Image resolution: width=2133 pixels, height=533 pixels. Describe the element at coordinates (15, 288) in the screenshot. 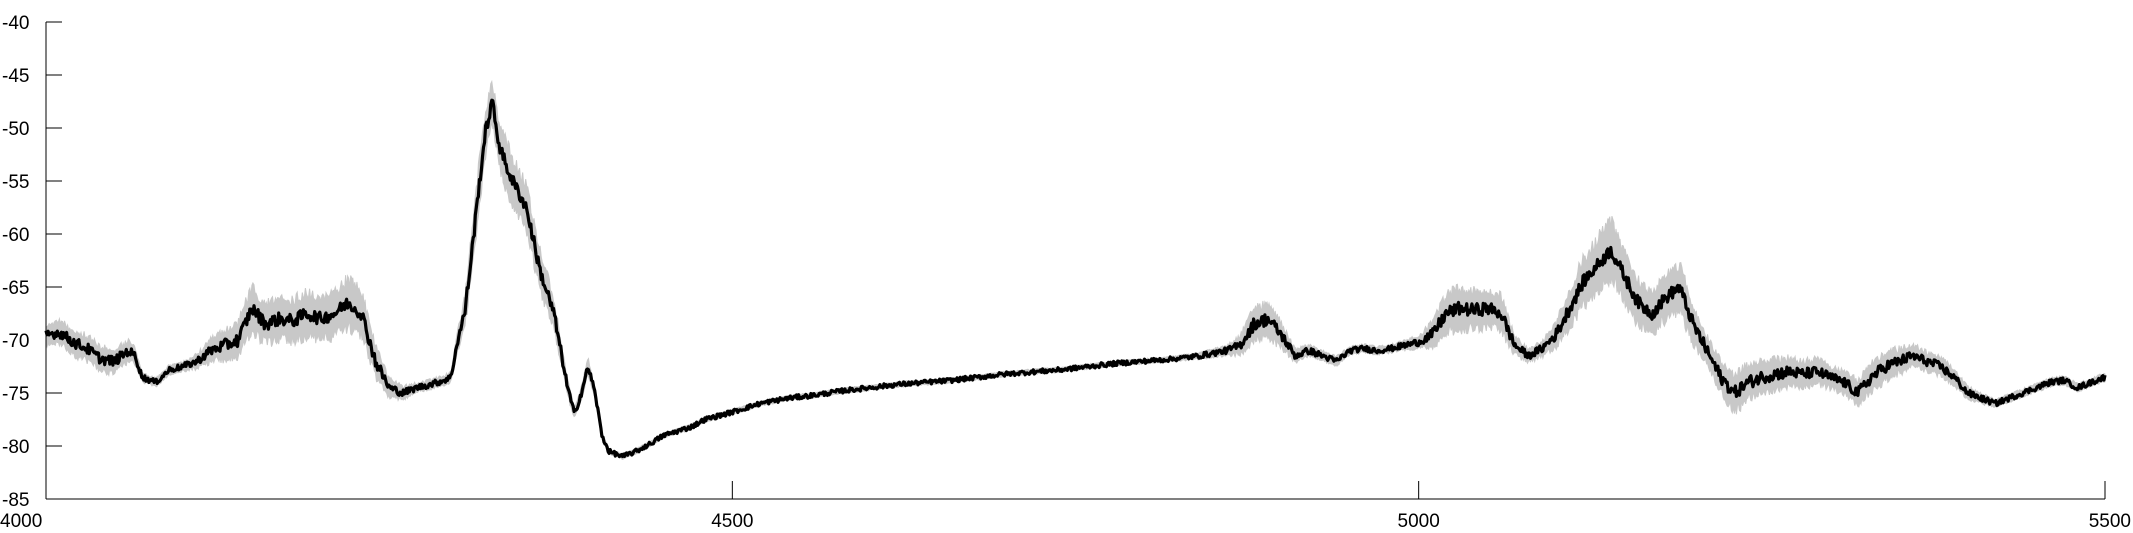

I see `y-tick-label: -65` at that location.